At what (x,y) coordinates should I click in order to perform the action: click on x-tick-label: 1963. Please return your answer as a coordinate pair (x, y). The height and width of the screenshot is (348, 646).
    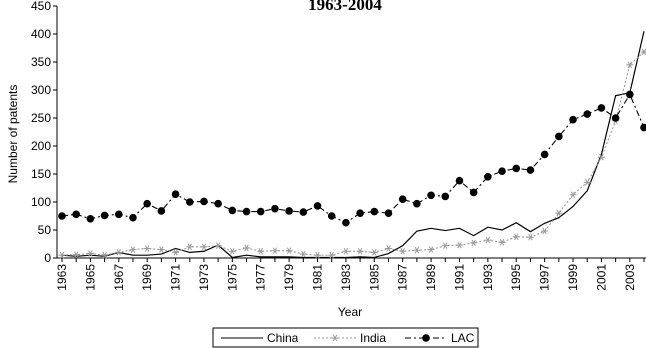
    Looking at the image, I should click on (62, 277).